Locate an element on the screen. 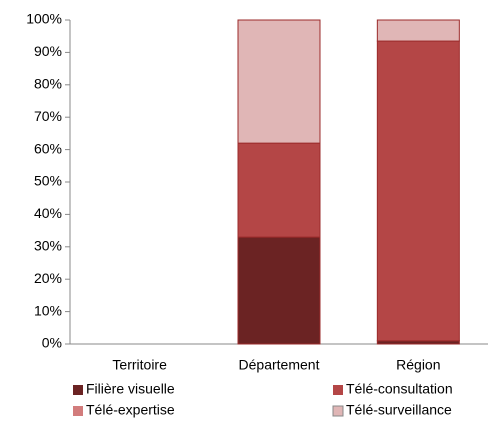 The height and width of the screenshot is (426, 498). legend-label: Télé-surveillance is located at coordinates (399, 410).